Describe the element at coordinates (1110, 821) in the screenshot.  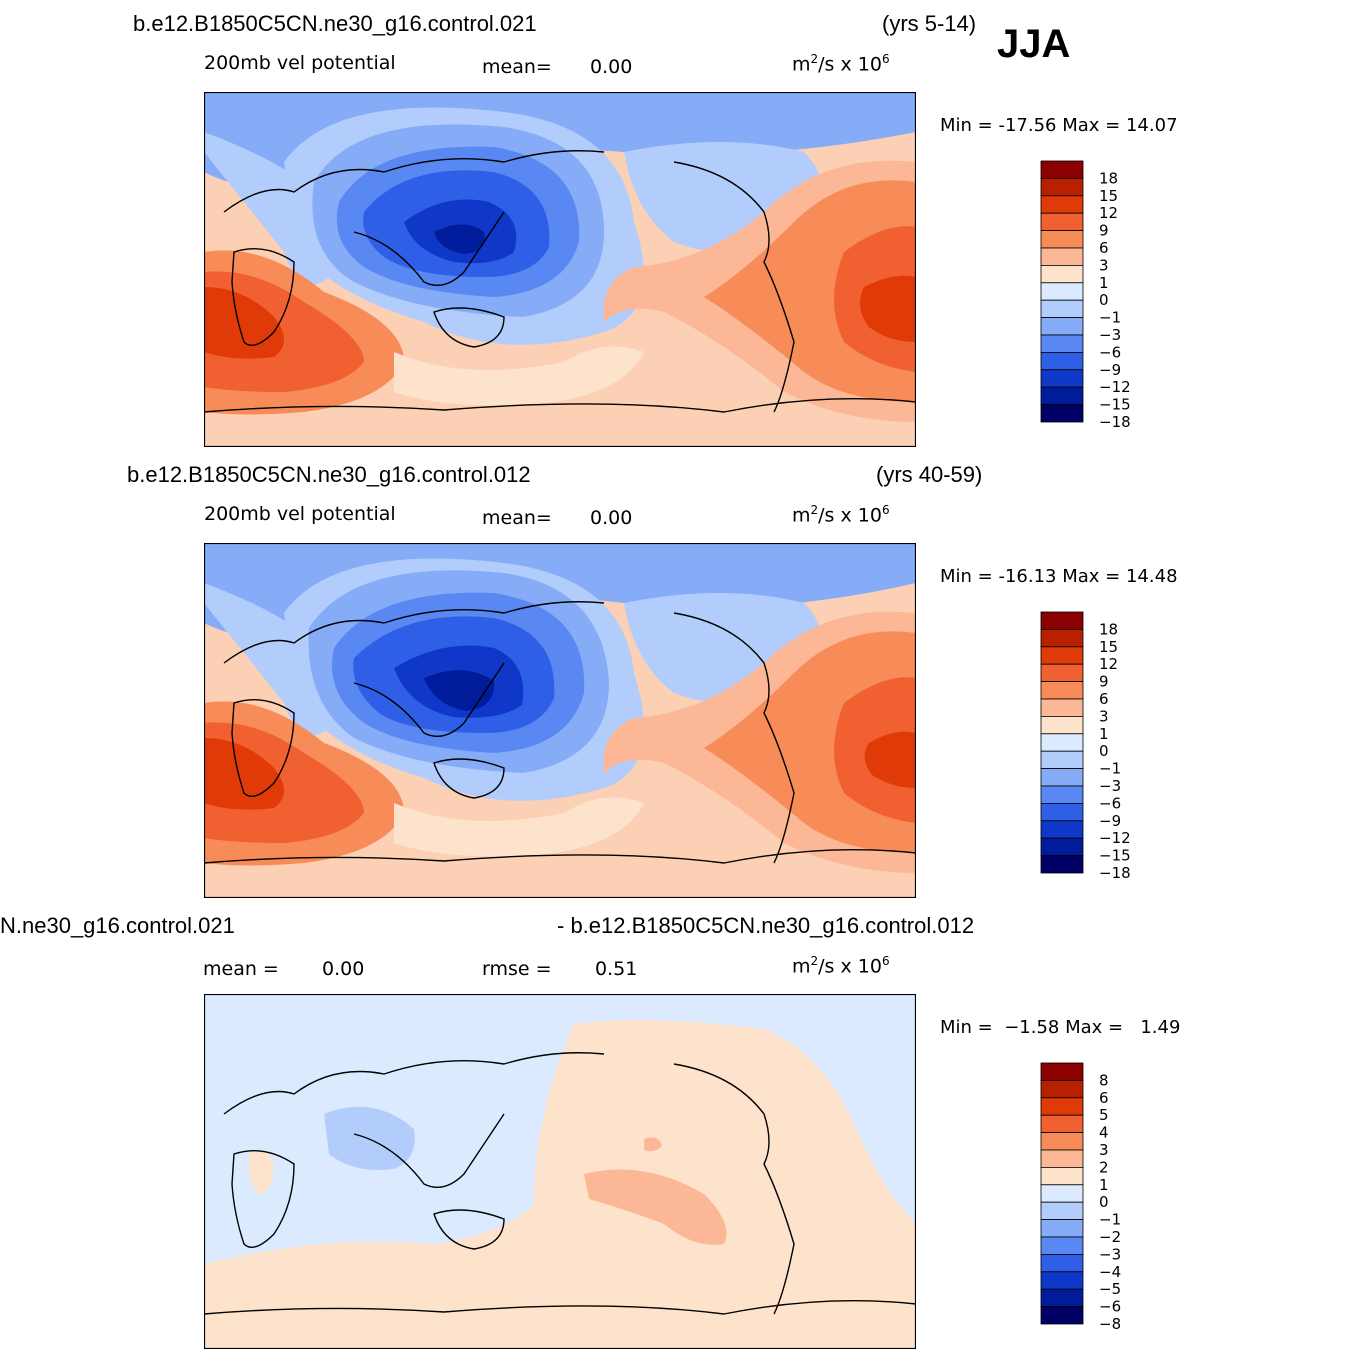
I see `colorbar-tick-label: −9` at that location.